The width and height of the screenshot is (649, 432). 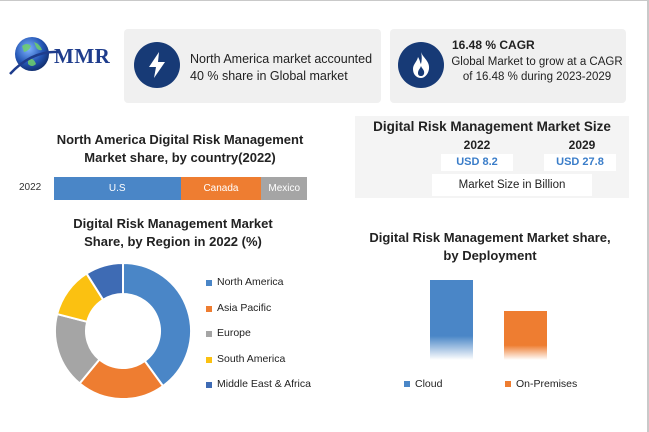 I want to click on bar-segment-mexico: Mexico, so click(x=284, y=188).